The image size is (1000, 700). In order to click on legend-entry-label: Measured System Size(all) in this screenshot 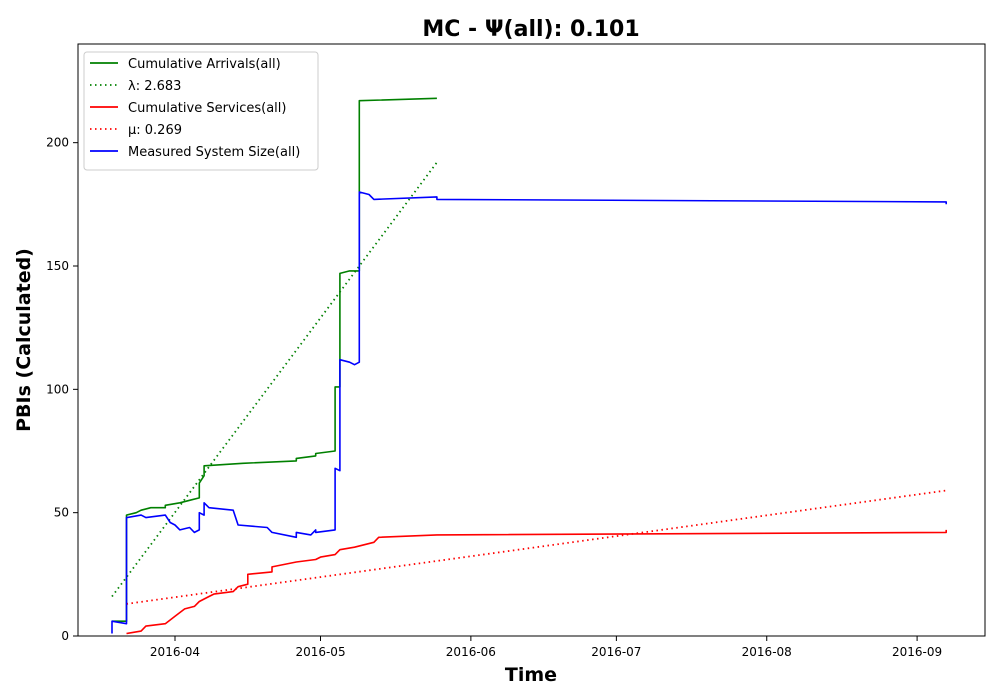, I will do `click(214, 152)`.